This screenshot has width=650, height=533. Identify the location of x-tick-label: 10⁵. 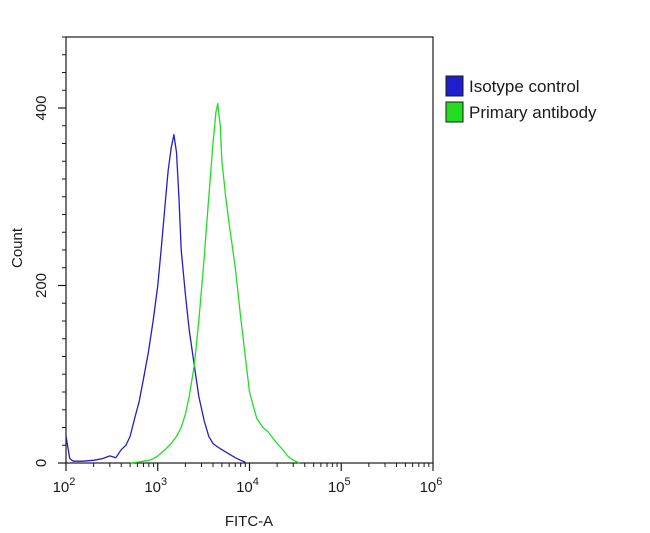
(339, 486).